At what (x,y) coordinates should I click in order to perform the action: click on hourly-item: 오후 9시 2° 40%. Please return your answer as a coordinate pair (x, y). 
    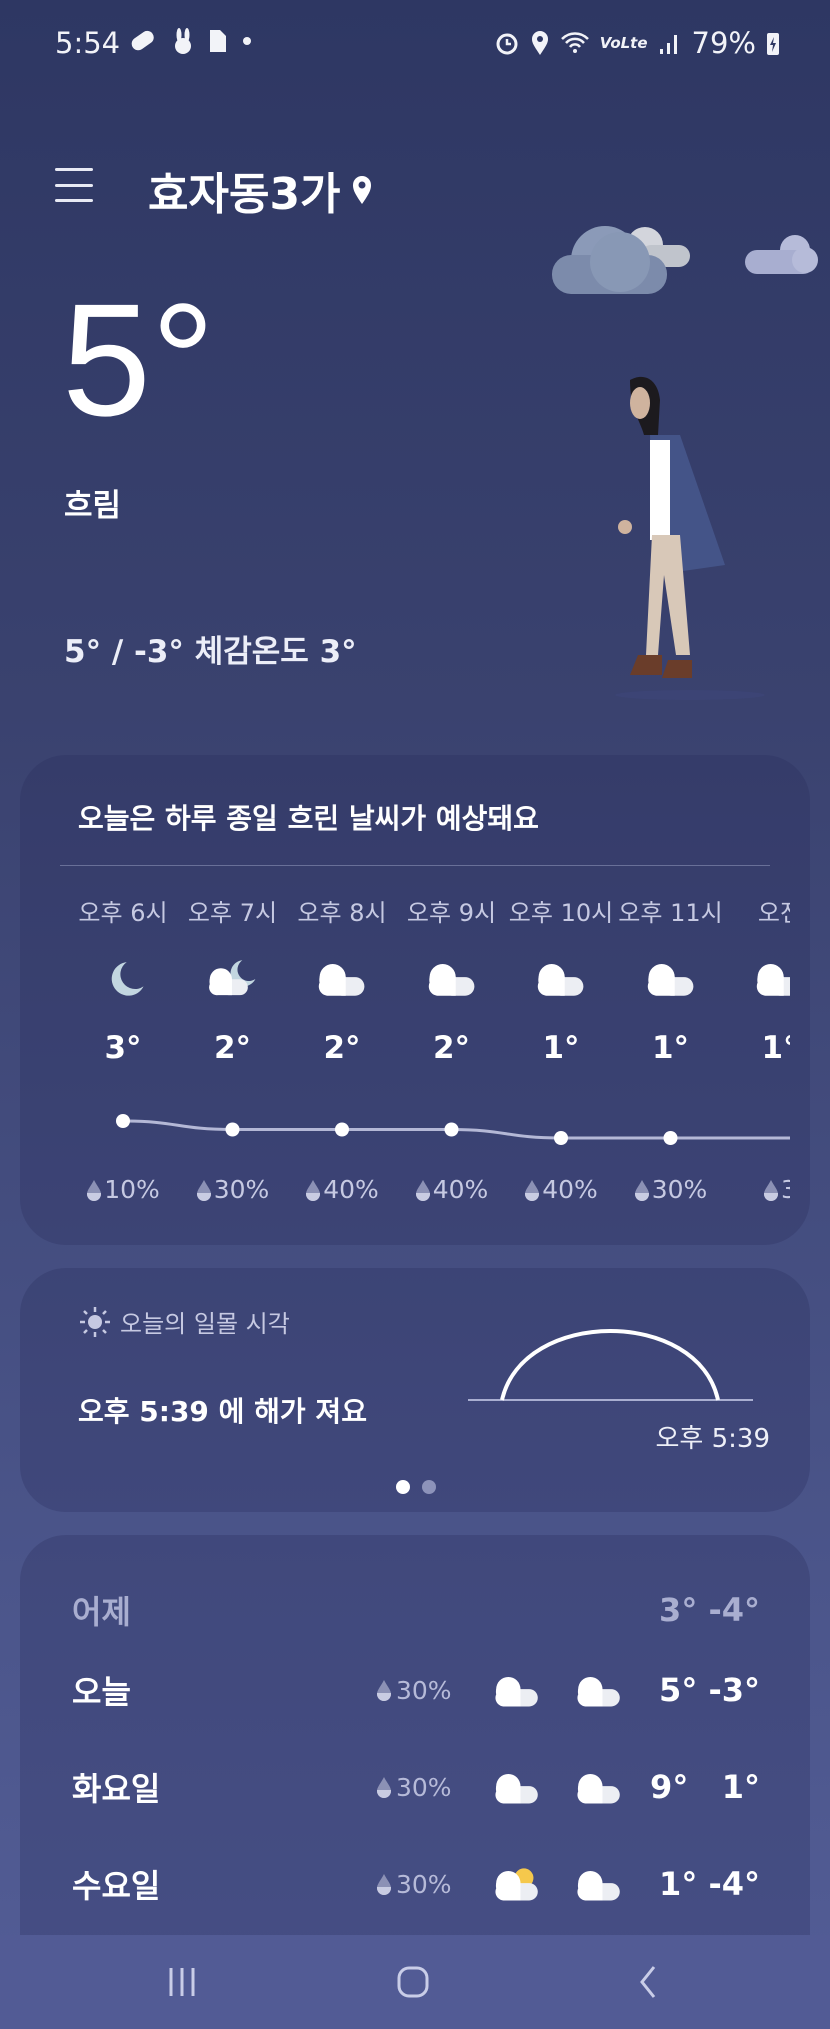
    Looking at the image, I should click on (452, 1044).